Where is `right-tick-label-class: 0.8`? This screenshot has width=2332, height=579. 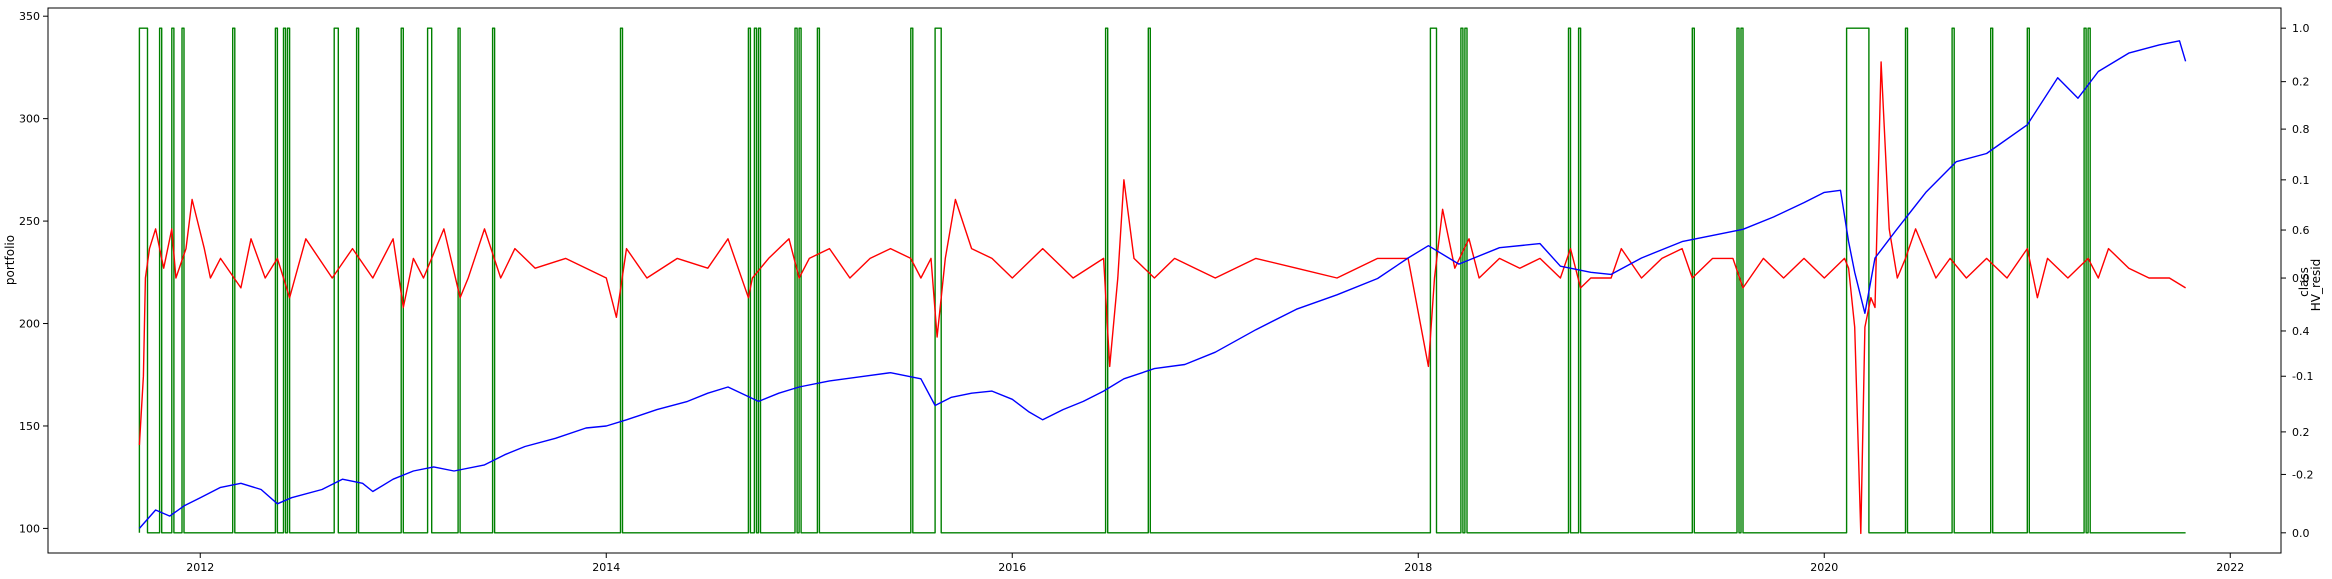 right-tick-label-class: 0.8 is located at coordinates (2301, 129).